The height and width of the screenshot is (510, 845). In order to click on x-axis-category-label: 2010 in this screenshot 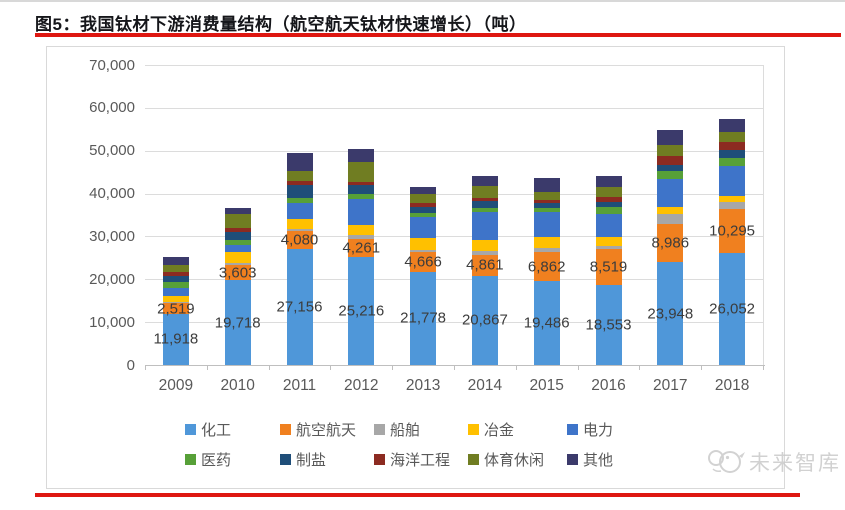, I will do `click(237, 385)`.